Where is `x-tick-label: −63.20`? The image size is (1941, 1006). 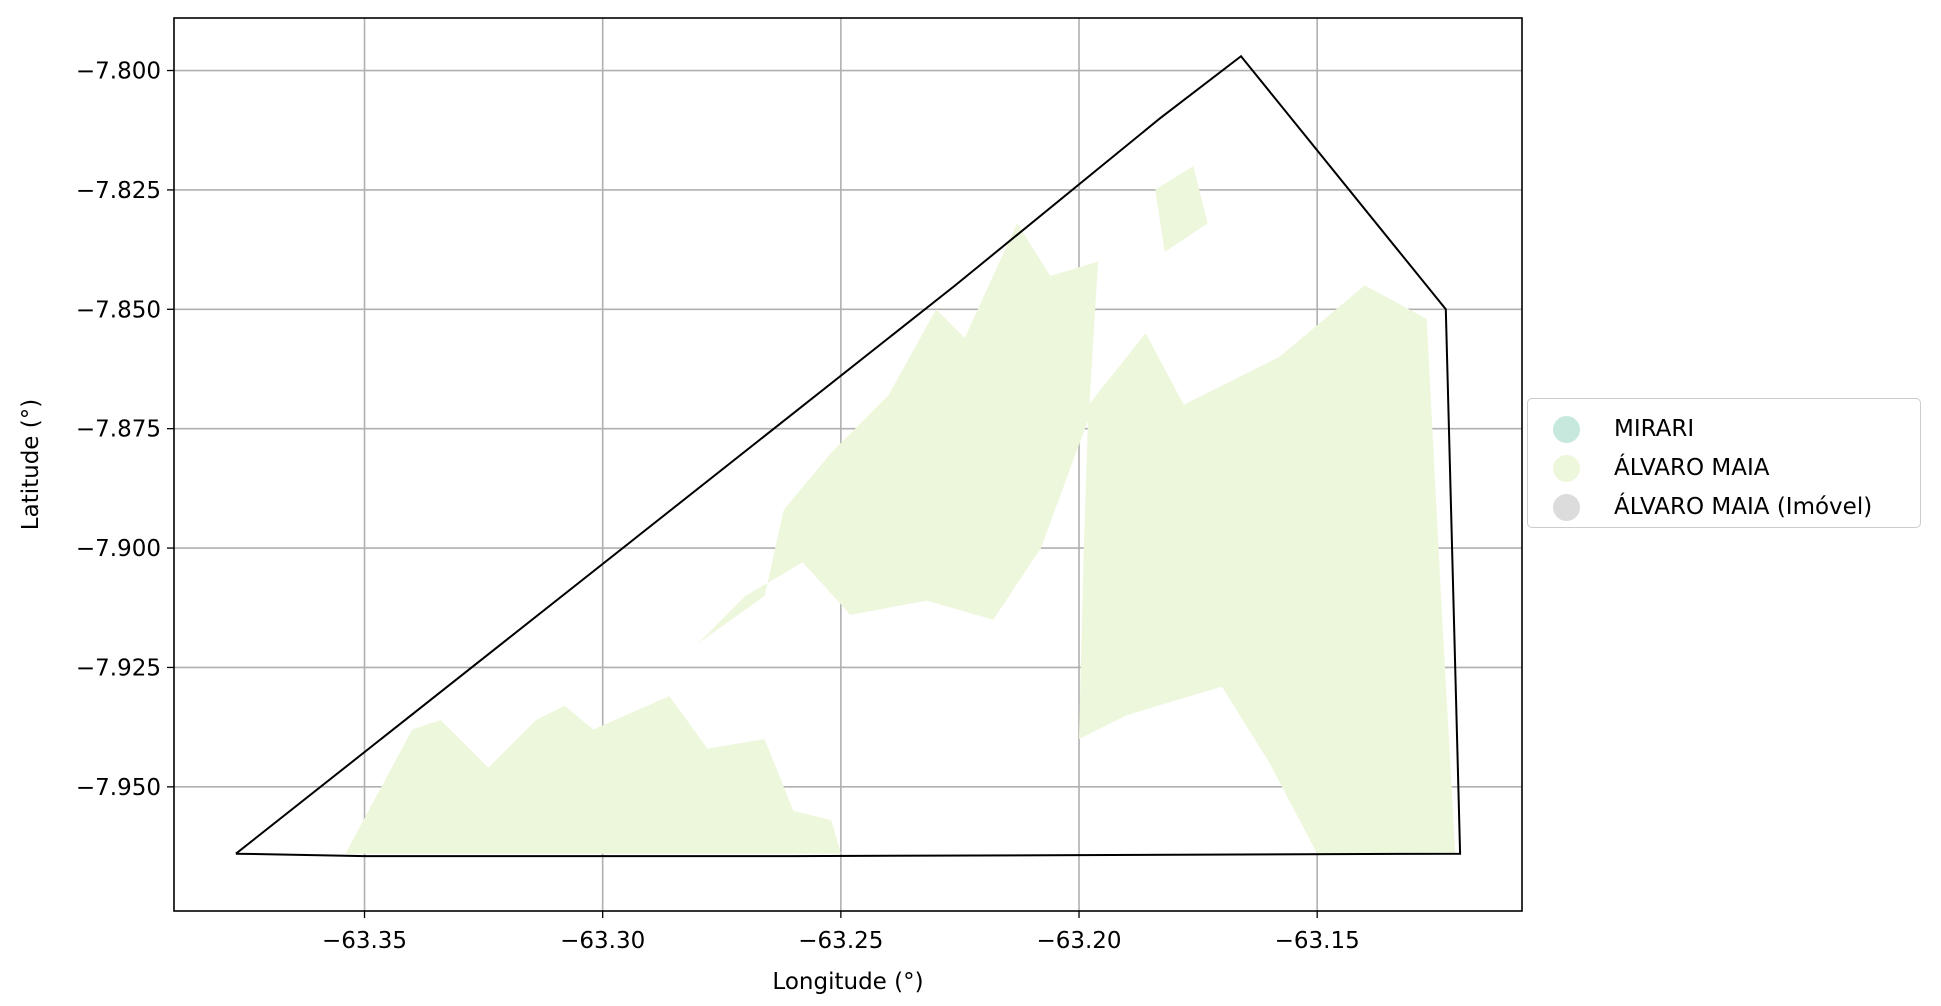 x-tick-label: −63.20 is located at coordinates (1078, 941).